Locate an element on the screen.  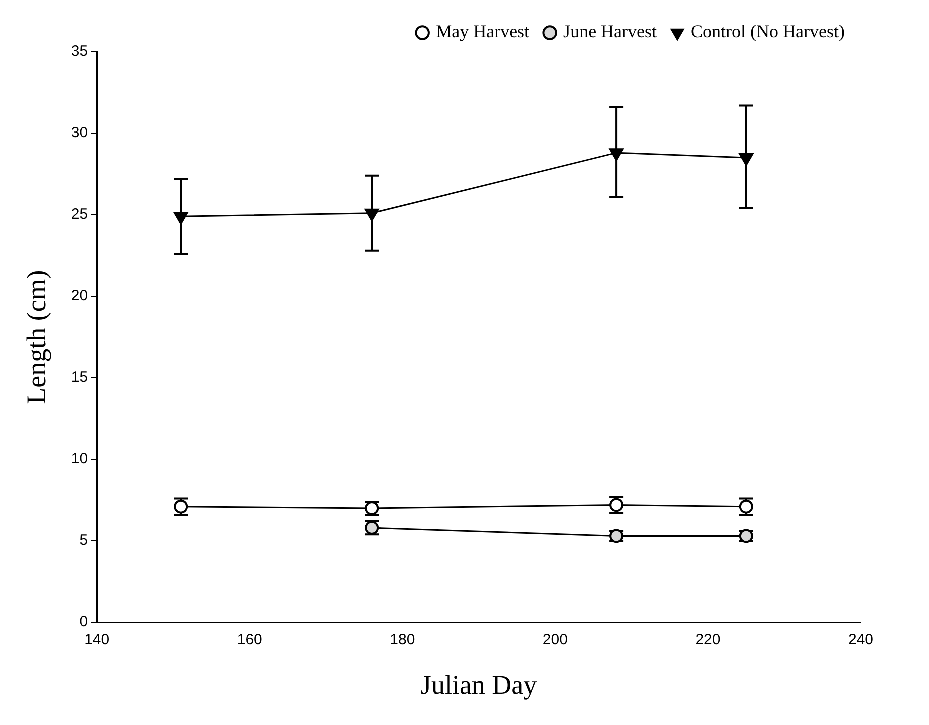
x-tick-label: 200 is located at coordinates (555, 640).